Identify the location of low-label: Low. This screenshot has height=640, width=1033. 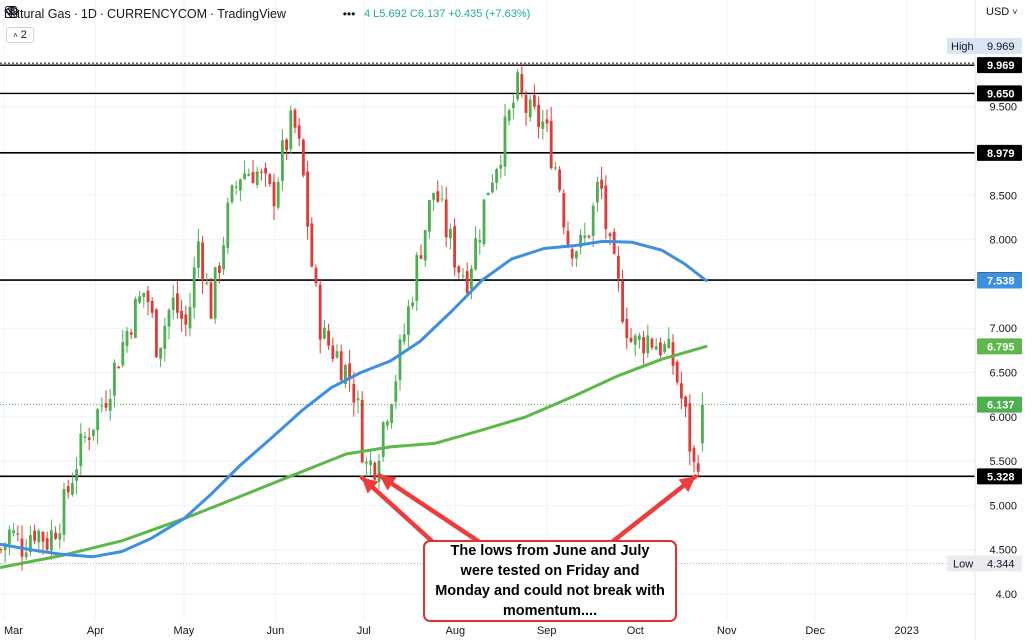
(963, 565).